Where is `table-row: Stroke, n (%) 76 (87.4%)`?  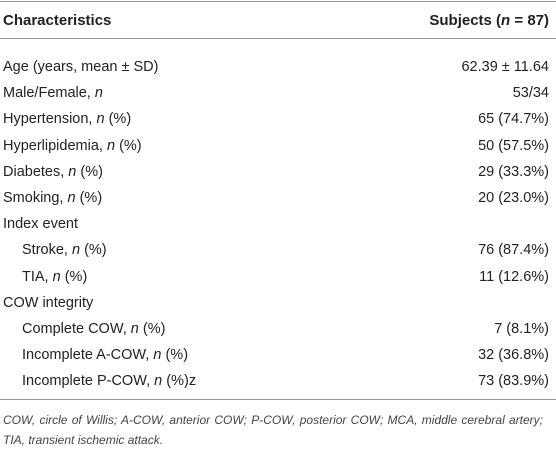
table-row: Stroke, n (%) 76 (87.4%) is located at coordinates (278, 250).